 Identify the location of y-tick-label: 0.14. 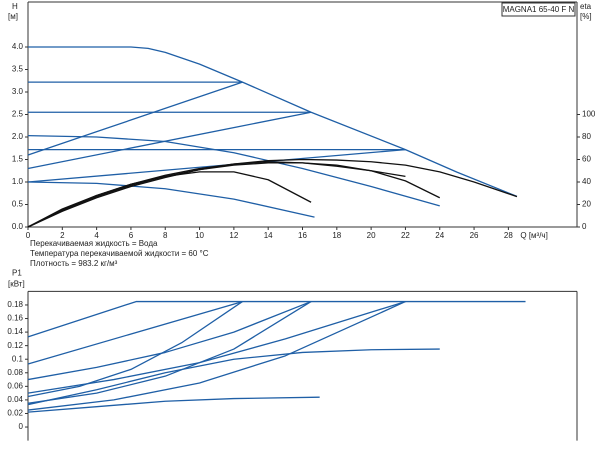
(15, 331).